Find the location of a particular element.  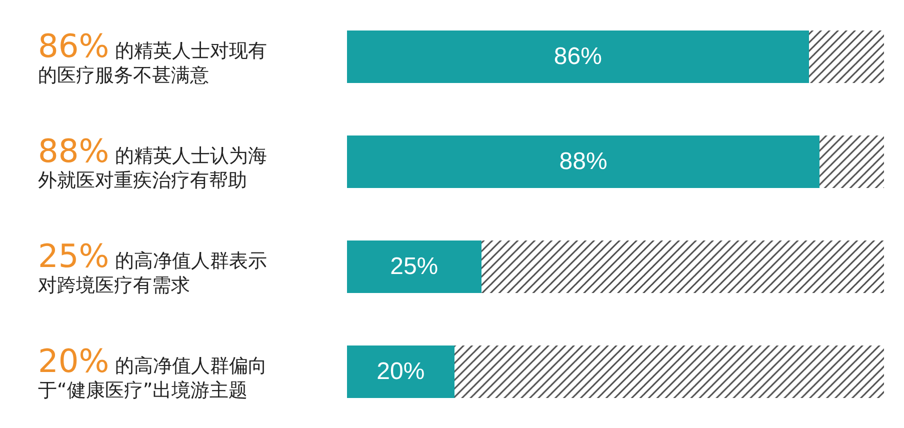

data-label: 25% is located at coordinates (414, 266).